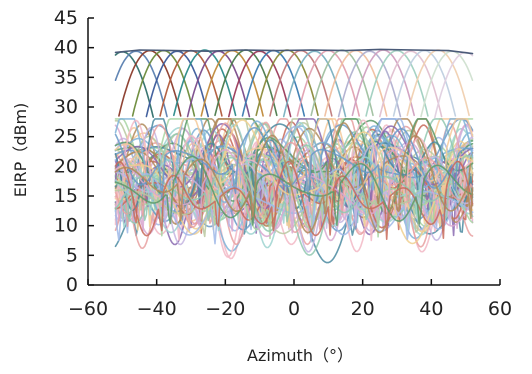 The height and width of the screenshot is (374, 532). What do you see at coordinates (300, 355) in the screenshot?
I see `x-axis-label: Azimuth（°）` at bounding box center [300, 355].